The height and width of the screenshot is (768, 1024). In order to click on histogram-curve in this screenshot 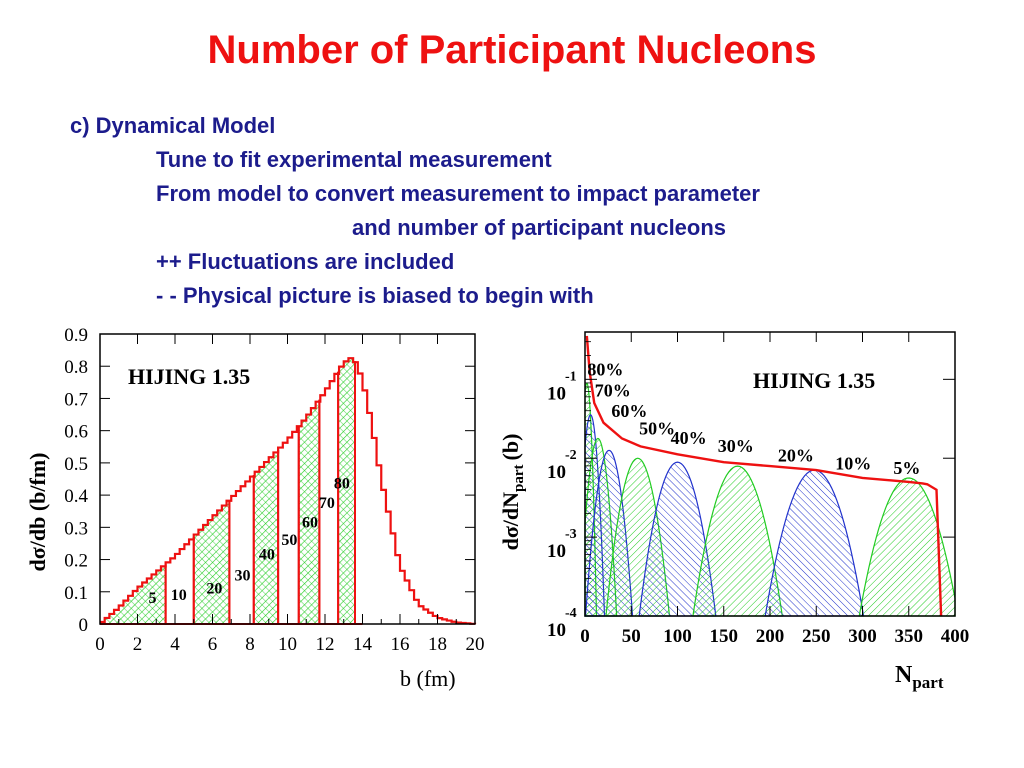, I will do `click(288, 491)`.